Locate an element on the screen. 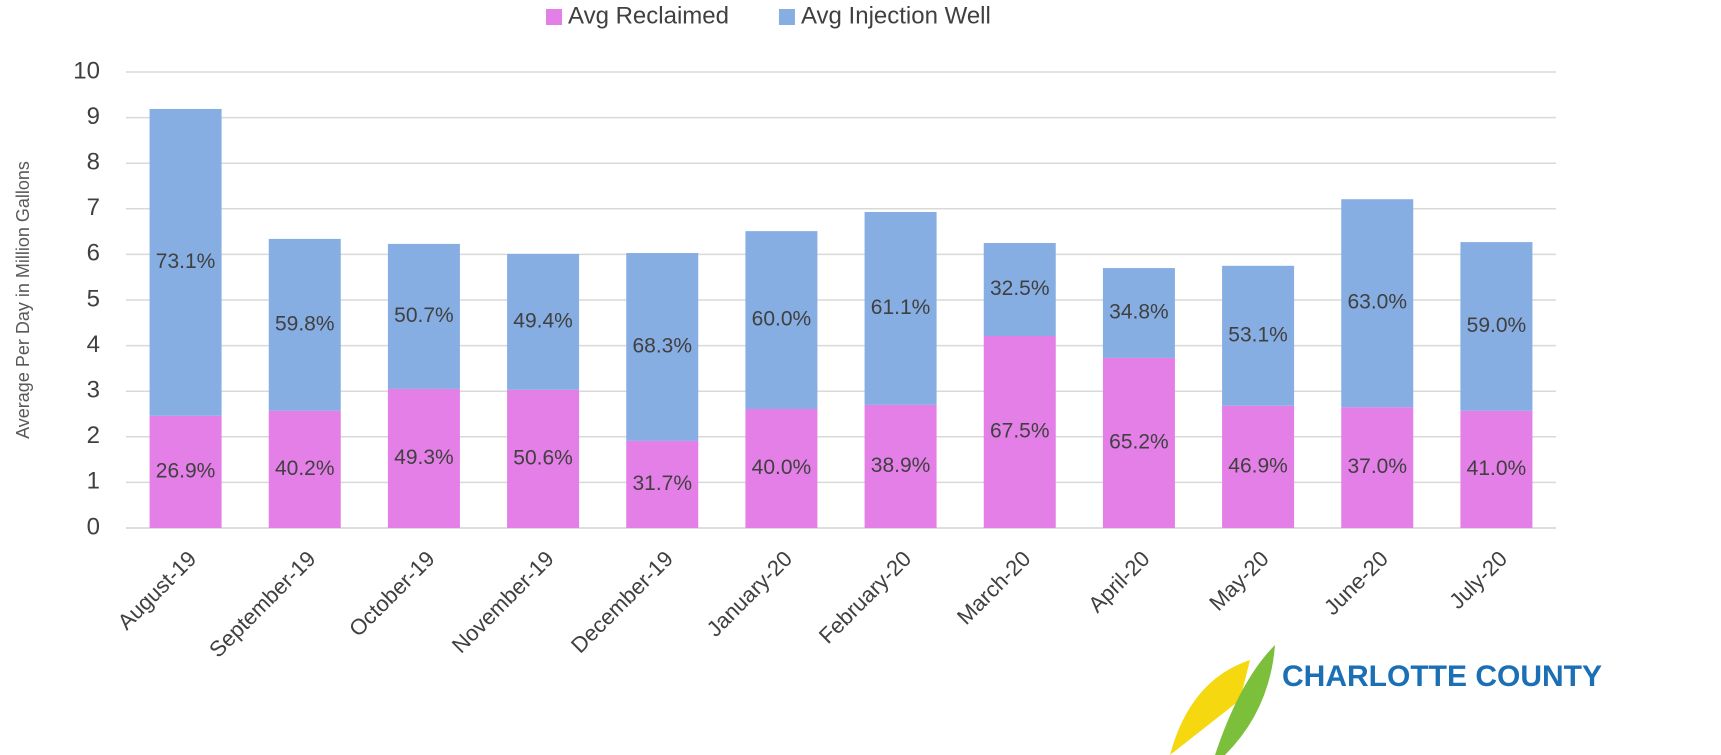 Image resolution: width=1721 pixels, height=755 pixels. y-tick-label: 3 is located at coordinates (93, 390).